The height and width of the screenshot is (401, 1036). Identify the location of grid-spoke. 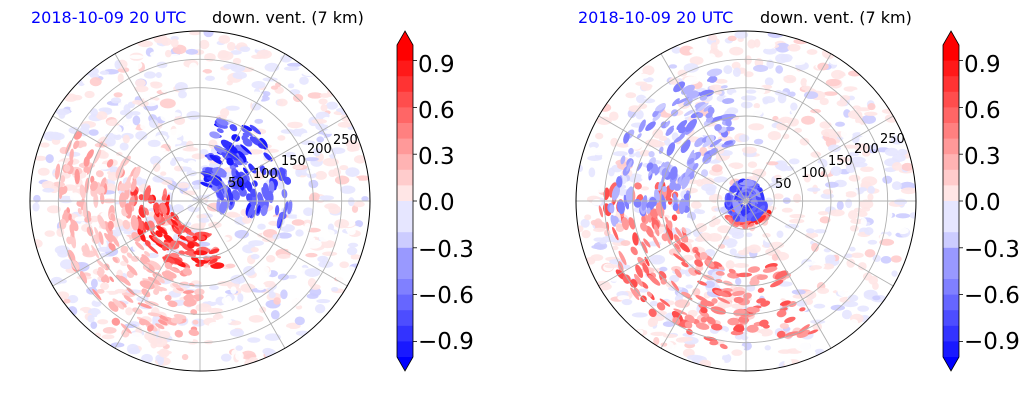
(126, 243).